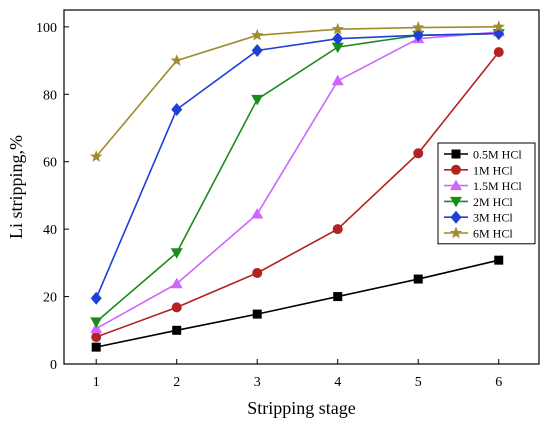 This screenshot has height=428, width=550. What do you see at coordinates (50, 163) in the screenshot?
I see `y-tick-label: 60` at bounding box center [50, 163].